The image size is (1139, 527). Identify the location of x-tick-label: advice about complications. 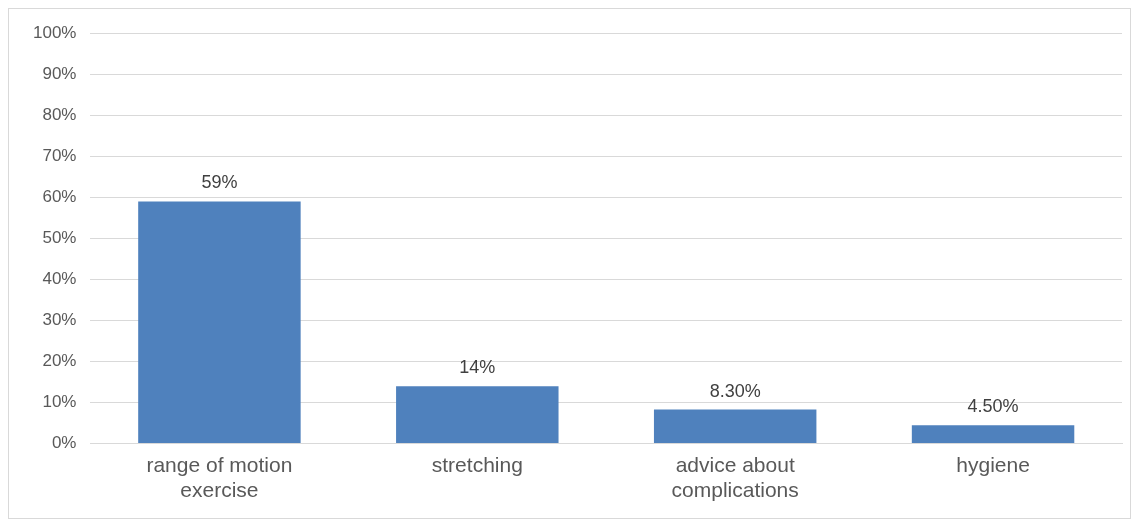
(735, 477).